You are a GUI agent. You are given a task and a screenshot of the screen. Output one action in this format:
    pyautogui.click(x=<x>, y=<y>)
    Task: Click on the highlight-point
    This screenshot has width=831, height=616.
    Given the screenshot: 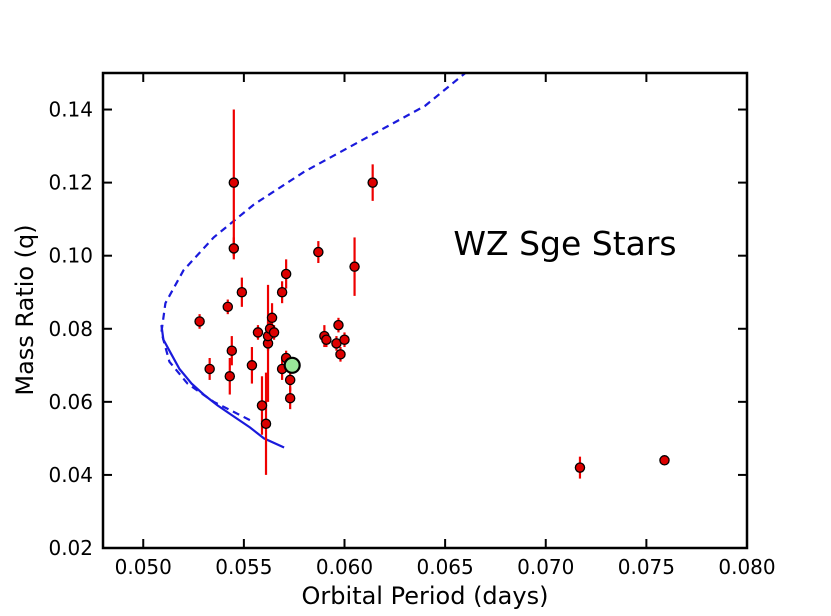 What is the action you would take?
    pyautogui.click(x=292, y=365)
    